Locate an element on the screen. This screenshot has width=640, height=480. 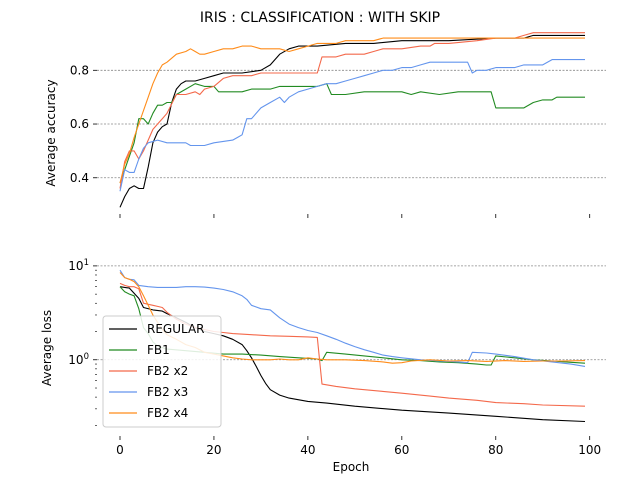
x-tick-label: 40 is located at coordinates (307, 450).